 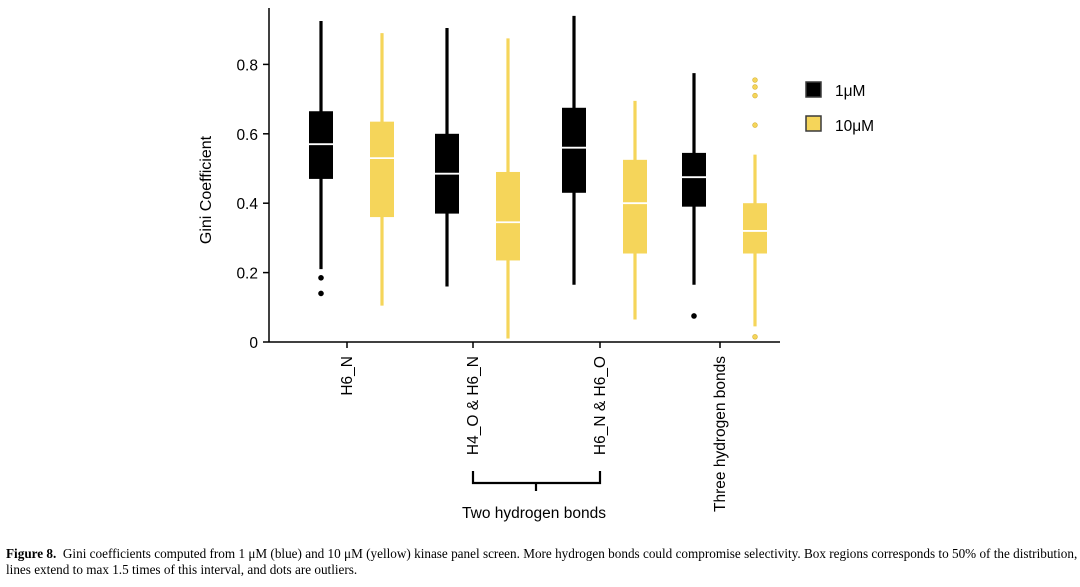 I want to click on x-tick-label: H6_N, so click(x=347, y=376).